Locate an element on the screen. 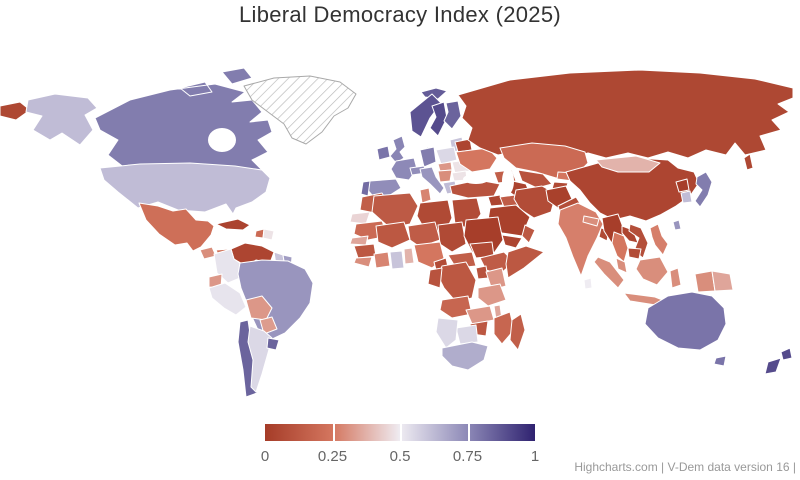  country-namibia is located at coordinates (447, 333).